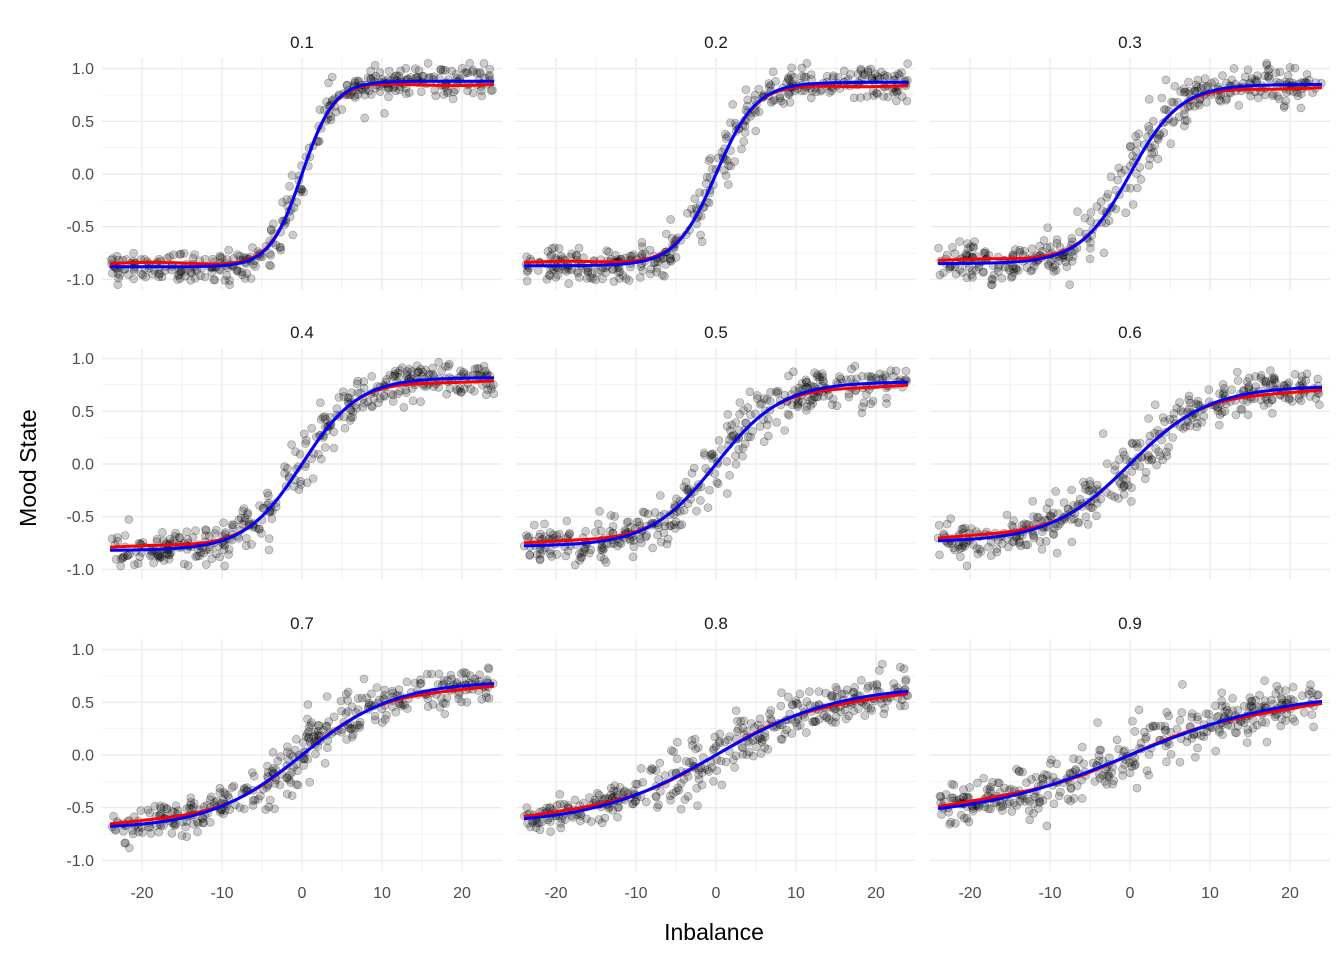  I want to click on fit-line-blue, so click(716, 174).